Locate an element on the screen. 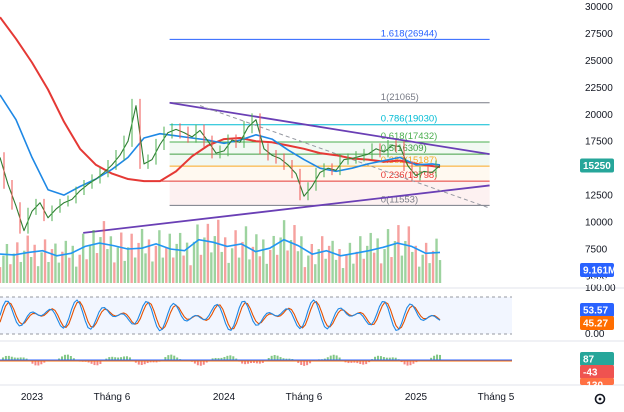  volume-value-badge: 9.161M is located at coordinates (598, 270).